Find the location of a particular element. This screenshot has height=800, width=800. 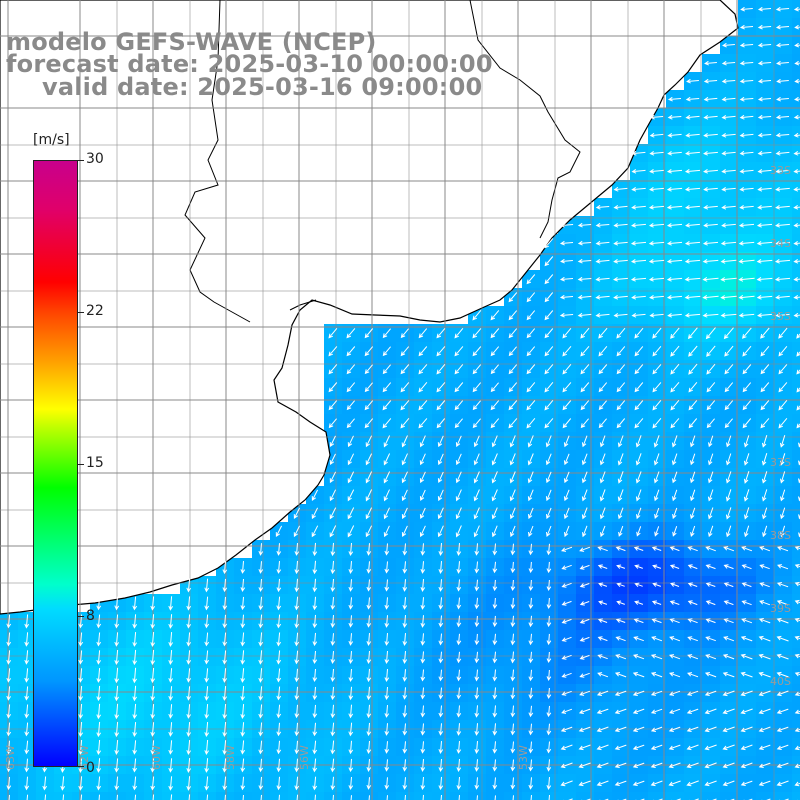

forecast-date: forecast date: 2025-03-10 00:00:00 is located at coordinates (249, 64).